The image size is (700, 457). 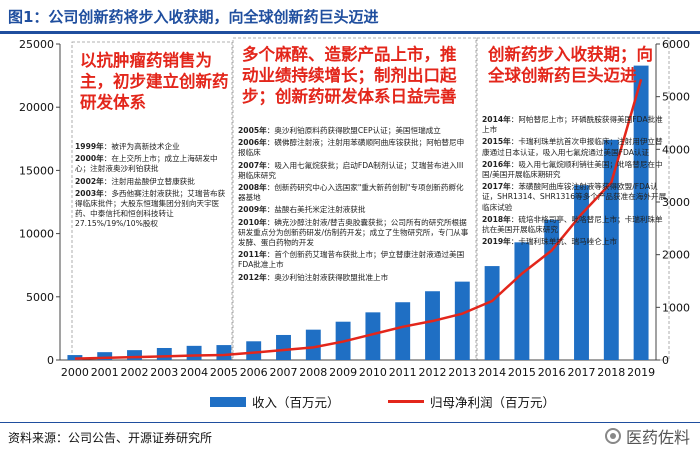 I want to click on x-tick-label: 2018, so click(x=611, y=372).